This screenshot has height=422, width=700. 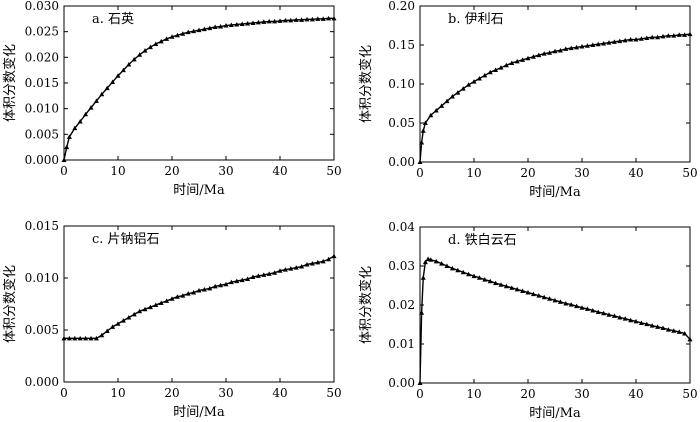 What do you see at coordinates (42, 6) in the screenshot?
I see `y-tick-label: 0.030` at bounding box center [42, 6].